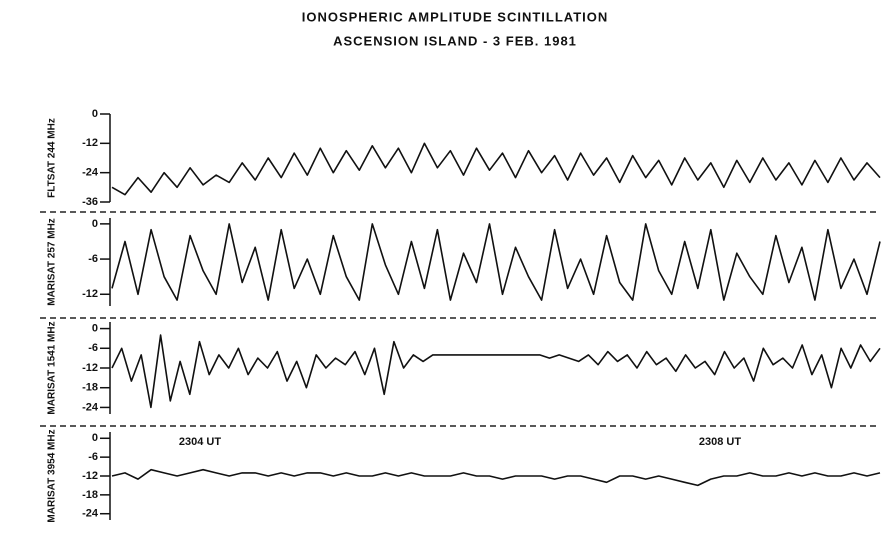  What do you see at coordinates (52, 367) in the screenshot?
I see `y-axis-label: MARISAT 1541 MHz` at bounding box center [52, 367].